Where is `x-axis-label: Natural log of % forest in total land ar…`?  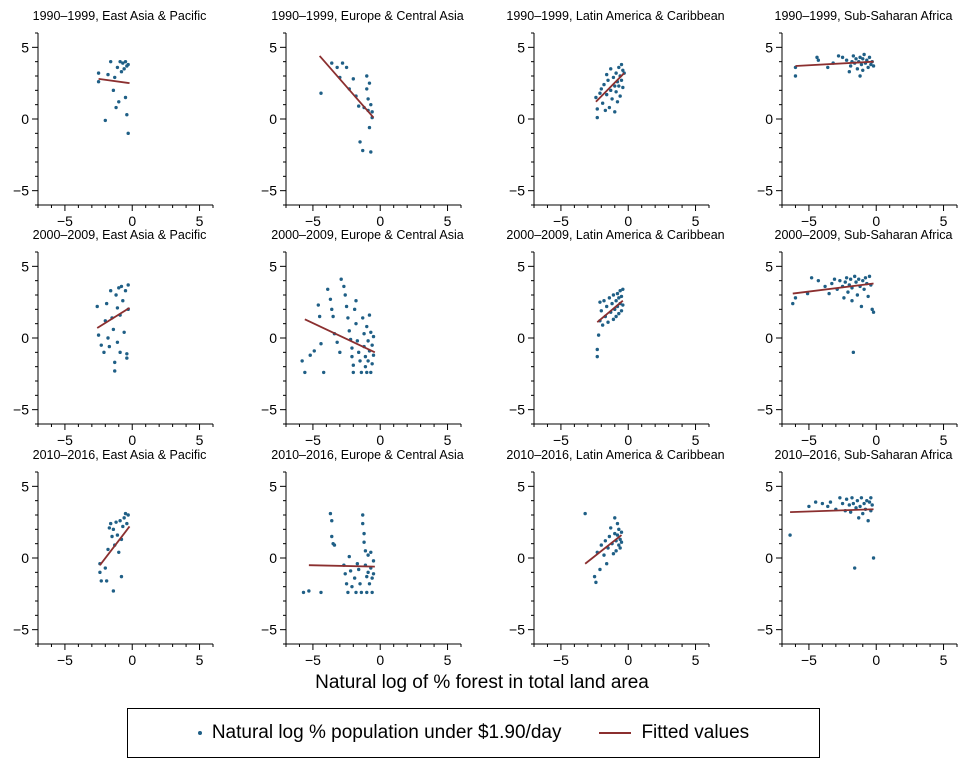 x-axis-label: Natural log of % forest in total land ar… is located at coordinates (482, 682).